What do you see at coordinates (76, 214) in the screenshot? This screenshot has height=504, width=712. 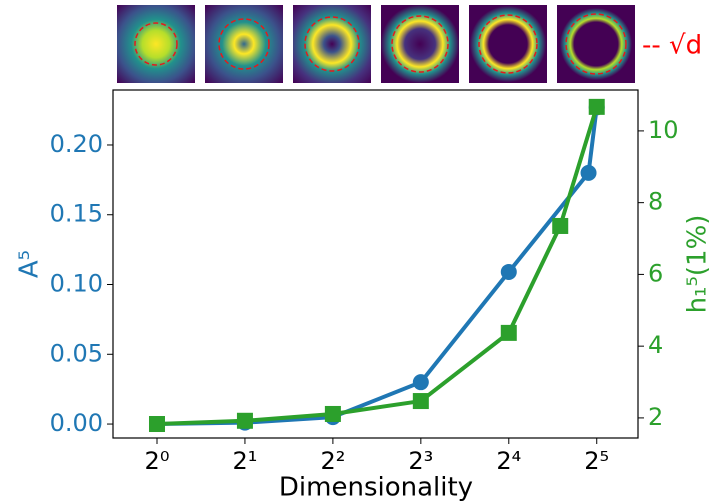 I see `y-tick-label: 0.15` at bounding box center [76, 214].